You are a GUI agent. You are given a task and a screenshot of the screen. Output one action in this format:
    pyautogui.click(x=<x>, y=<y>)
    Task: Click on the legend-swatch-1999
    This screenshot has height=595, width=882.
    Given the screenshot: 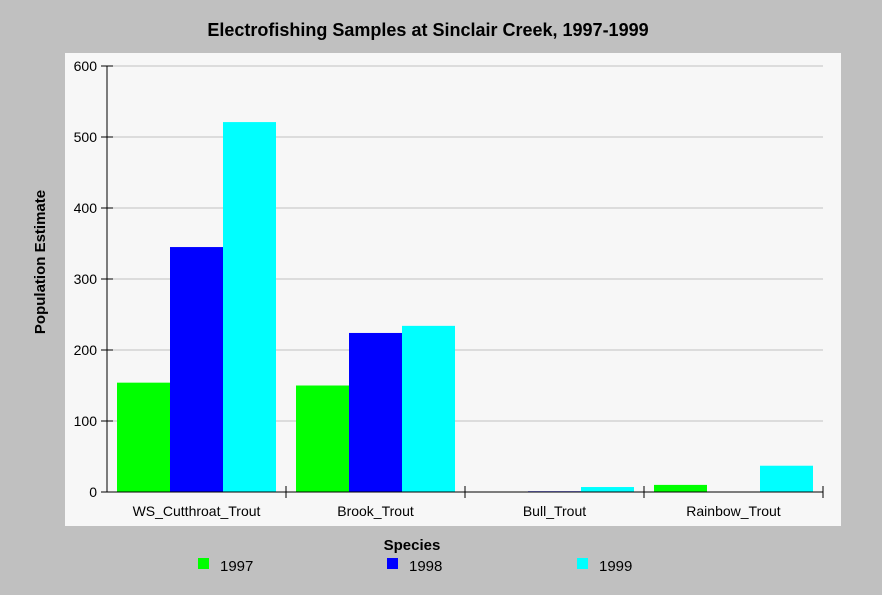 What is the action you would take?
    pyautogui.click(x=582, y=563)
    